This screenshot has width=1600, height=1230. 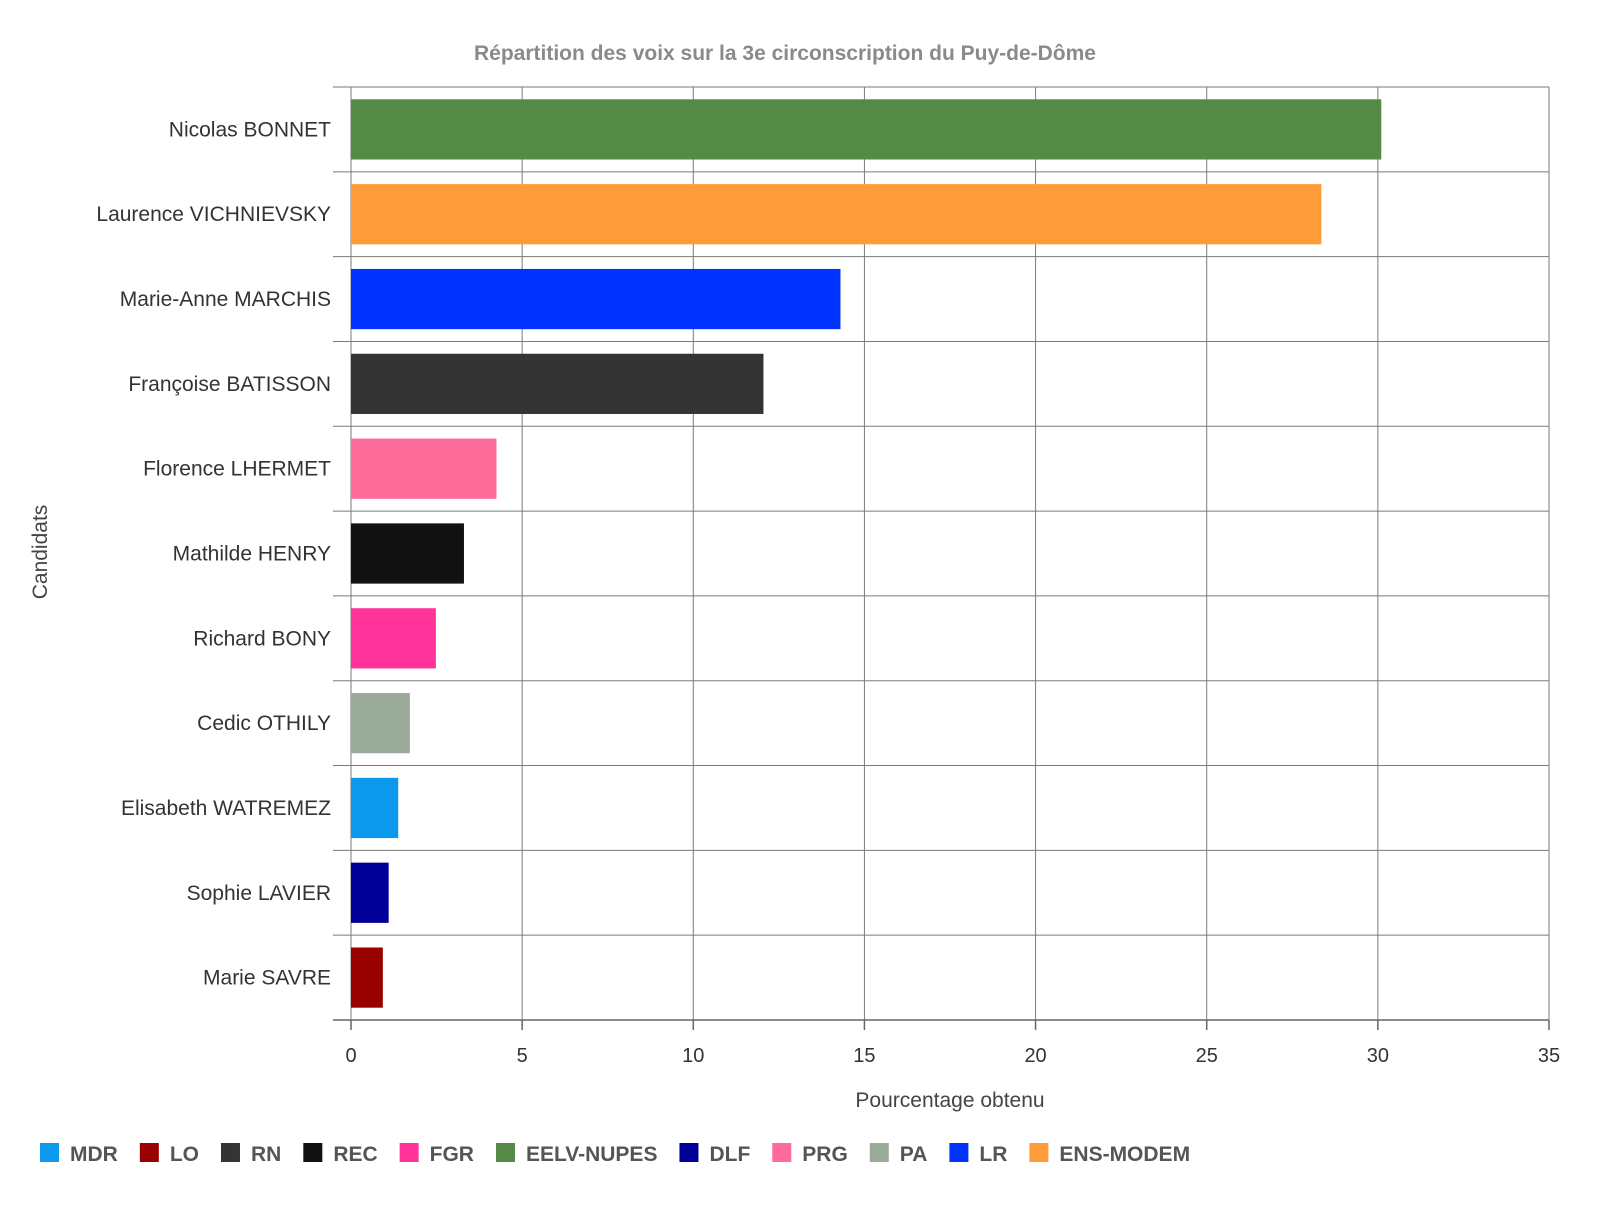 What do you see at coordinates (952, 1056) in the screenshot?
I see `x-tick-labels: 0 5 10 15 20 25 30 35` at bounding box center [952, 1056].